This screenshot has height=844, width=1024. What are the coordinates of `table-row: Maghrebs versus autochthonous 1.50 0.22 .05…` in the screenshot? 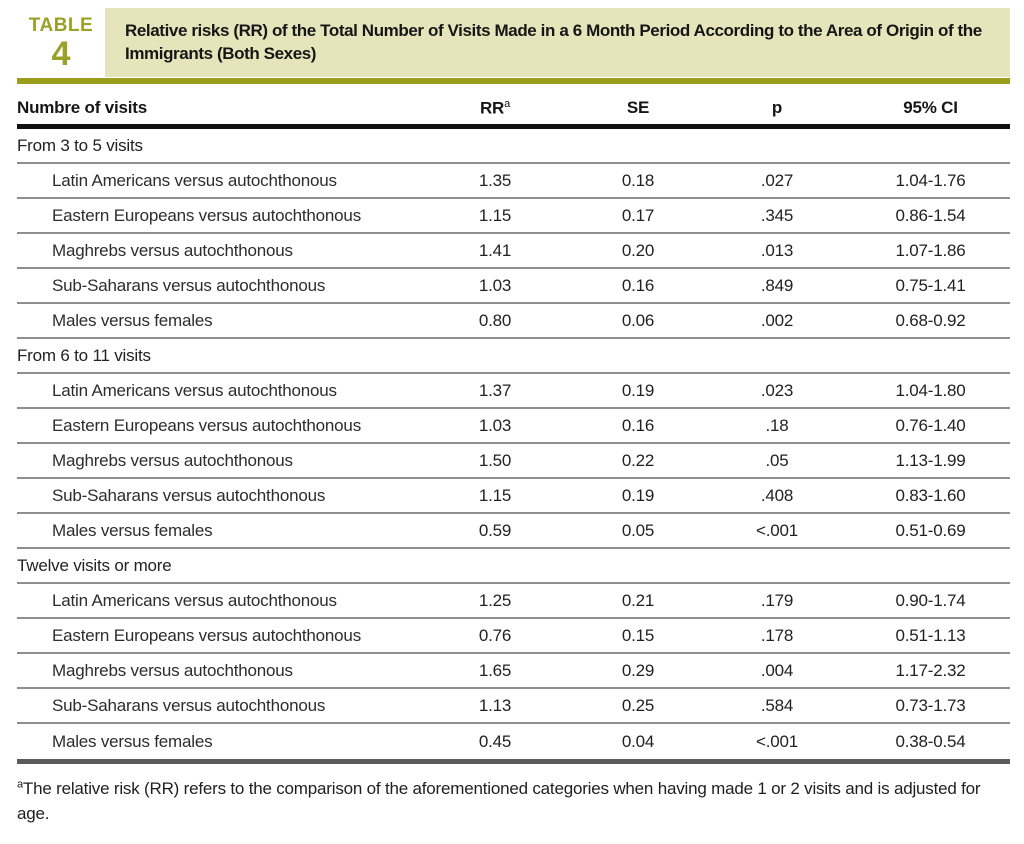 It's located at (513, 461).